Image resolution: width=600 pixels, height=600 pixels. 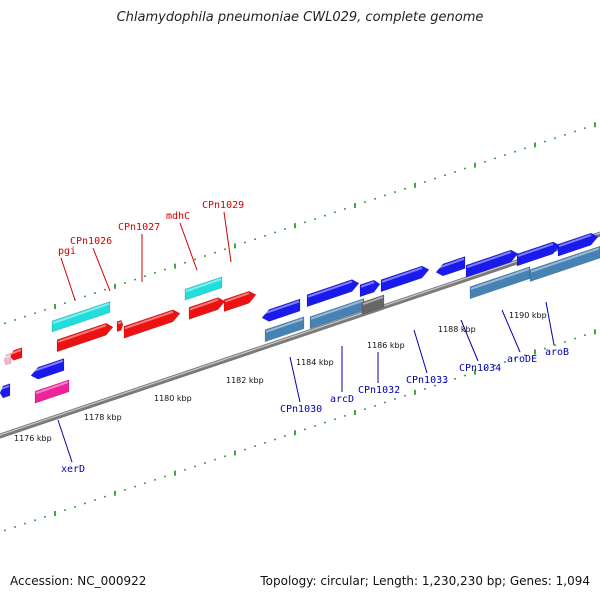 I want to click on gene-blue-d, so click(x=333, y=293).